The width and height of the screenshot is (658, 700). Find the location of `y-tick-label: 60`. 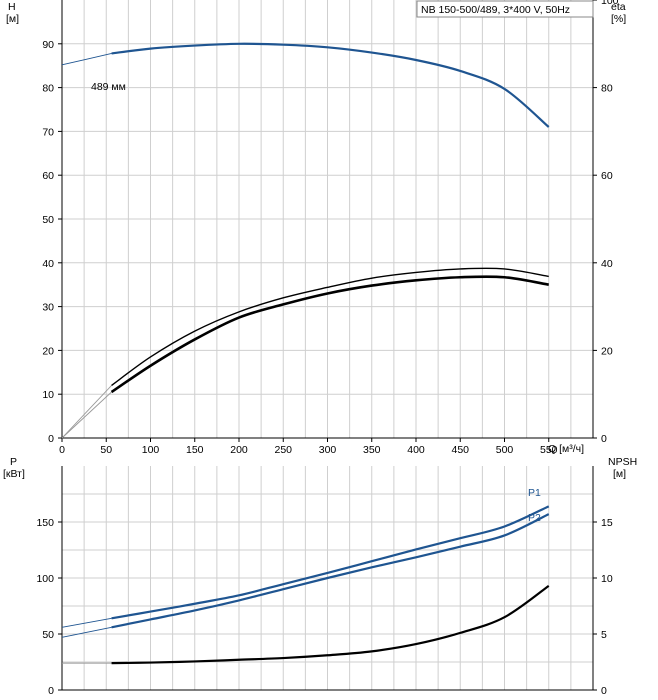

y-tick-label: 60 is located at coordinates (48, 176).